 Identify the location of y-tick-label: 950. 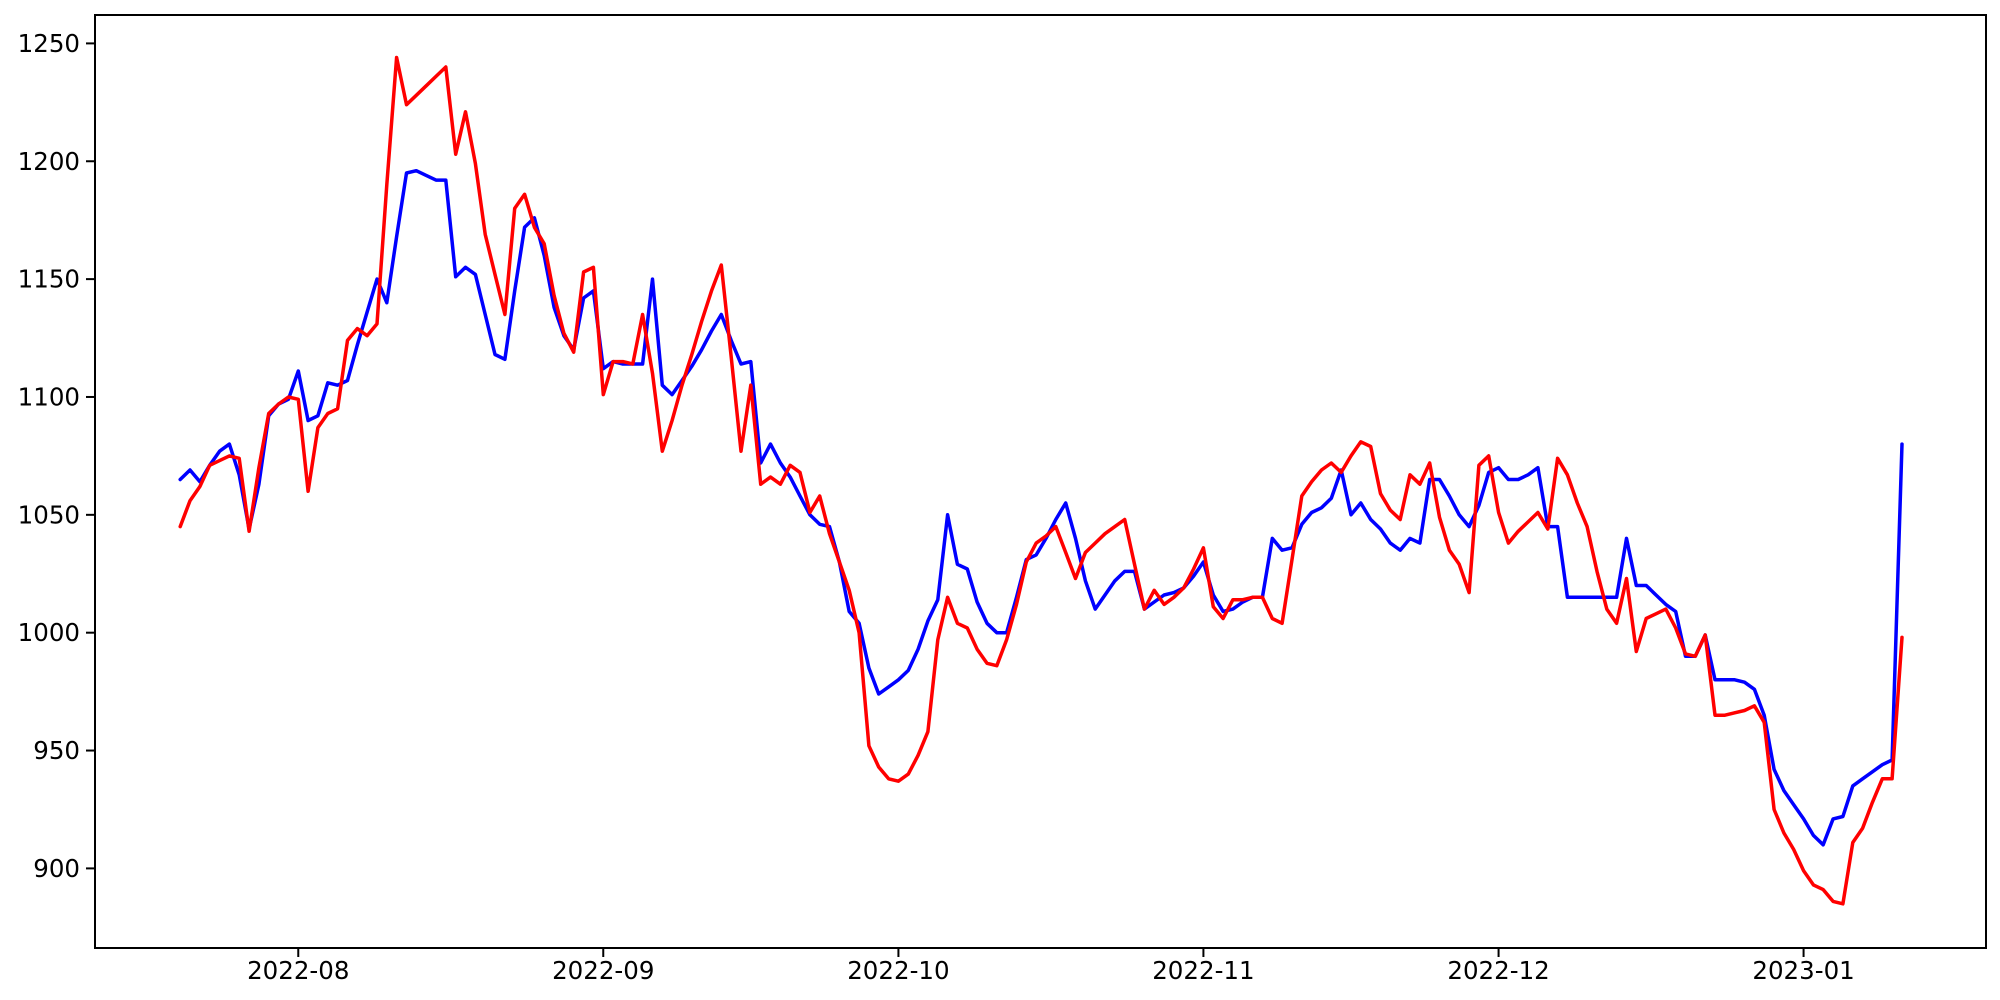
(56, 750).